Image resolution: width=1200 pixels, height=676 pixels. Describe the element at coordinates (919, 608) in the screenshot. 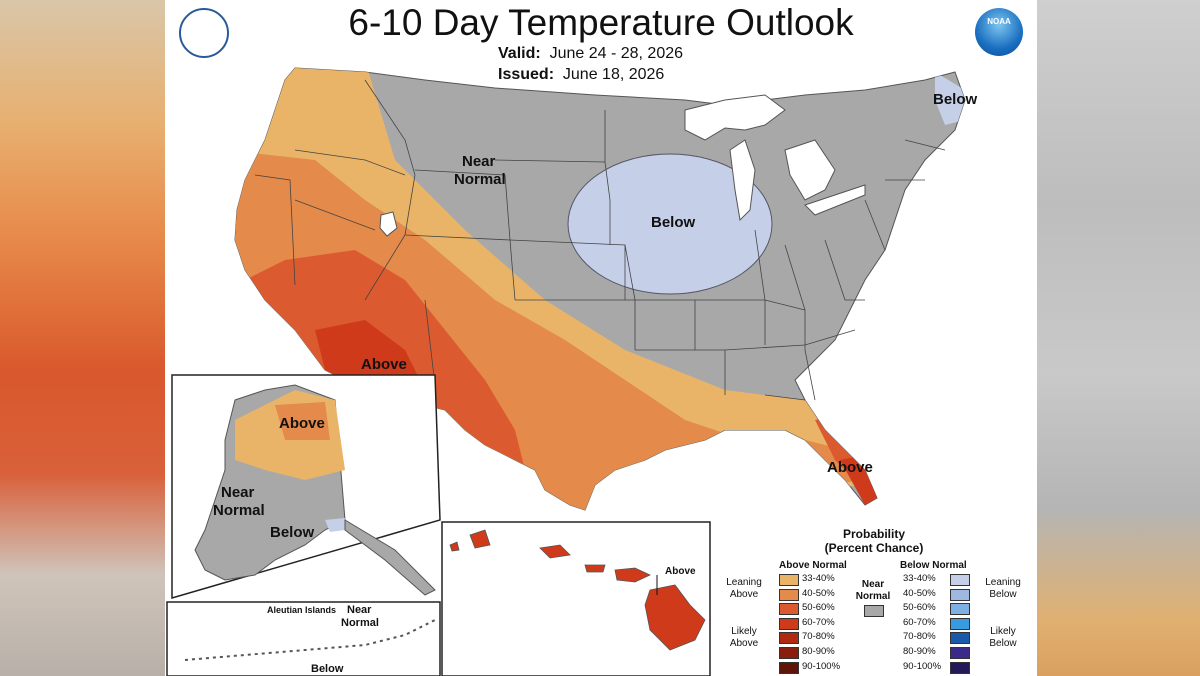

I see `legend-below-label: 50-60%` at that location.